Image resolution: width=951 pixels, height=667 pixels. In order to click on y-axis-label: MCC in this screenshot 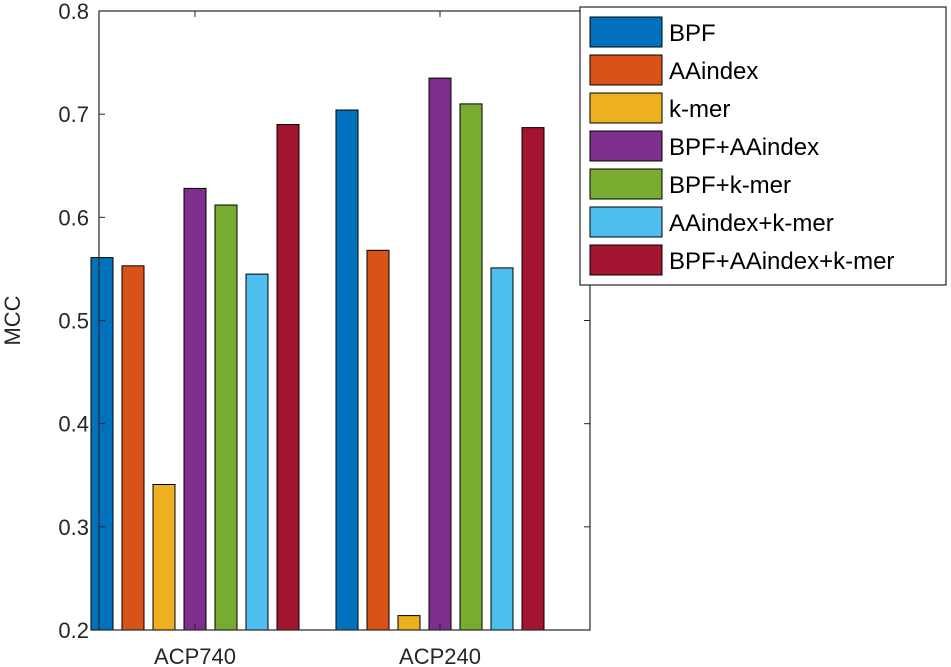, I will do `click(12, 320)`.